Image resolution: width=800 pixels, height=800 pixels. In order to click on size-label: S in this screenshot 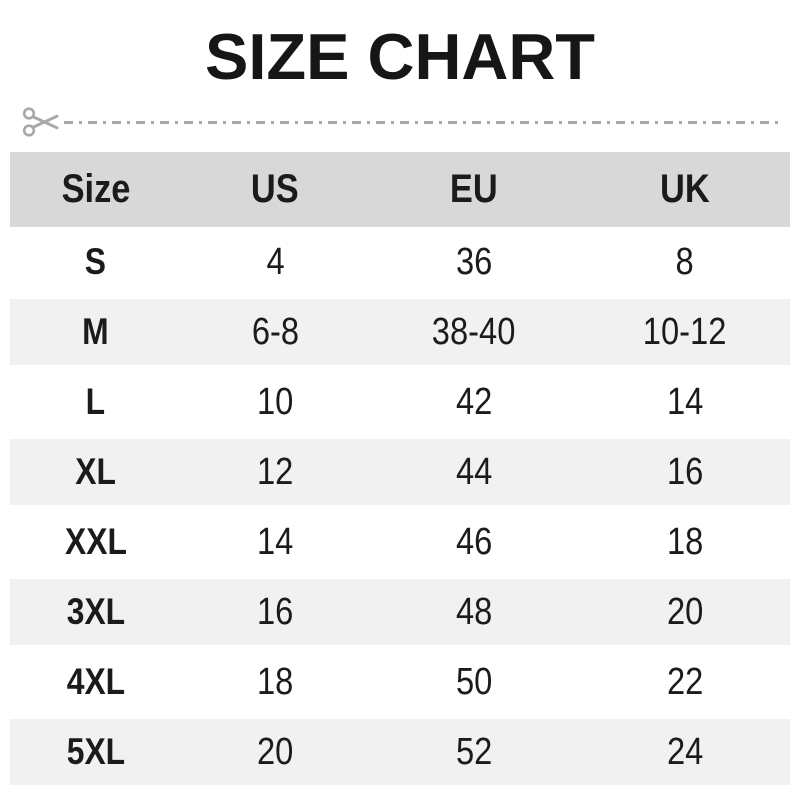, I will do `click(96, 261)`.